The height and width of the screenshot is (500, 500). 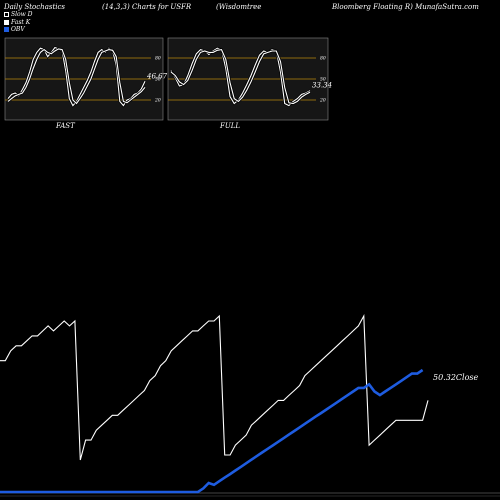 I want to click on legend-item-slow-d: Slow D, so click(x=18, y=15).